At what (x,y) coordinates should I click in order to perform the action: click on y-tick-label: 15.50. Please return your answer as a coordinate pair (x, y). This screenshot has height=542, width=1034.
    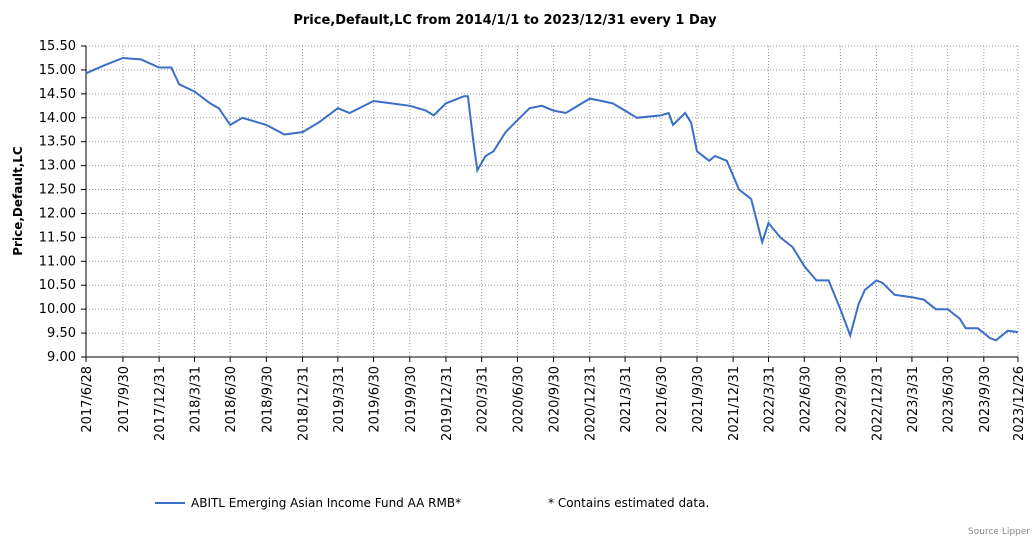
    Looking at the image, I should click on (57, 46).